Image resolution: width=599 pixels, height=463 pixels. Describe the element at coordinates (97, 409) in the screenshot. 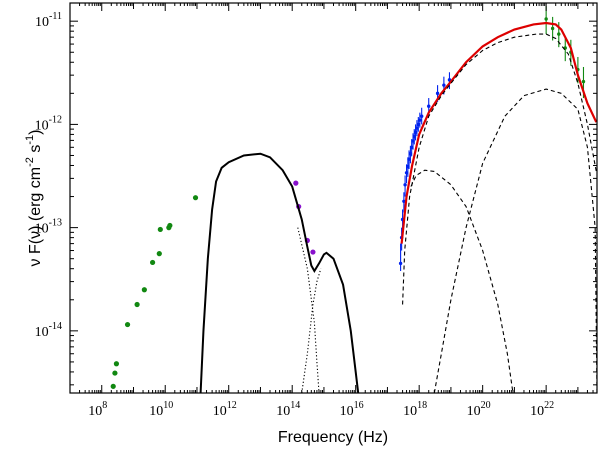

I see `x-tick-label: 108` at that location.